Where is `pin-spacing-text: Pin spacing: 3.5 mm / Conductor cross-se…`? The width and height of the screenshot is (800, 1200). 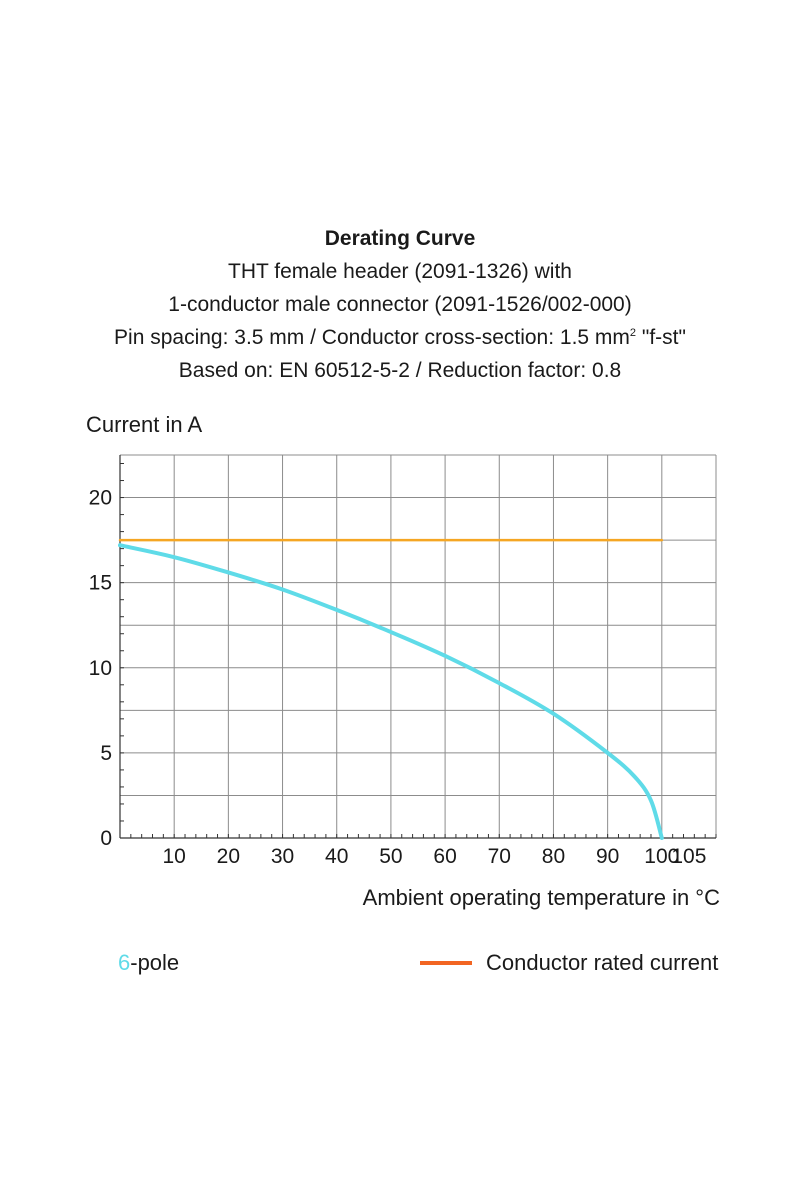 pin-spacing-text: Pin spacing: 3.5 mm / Conductor cross-se… is located at coordinates (372, 337).